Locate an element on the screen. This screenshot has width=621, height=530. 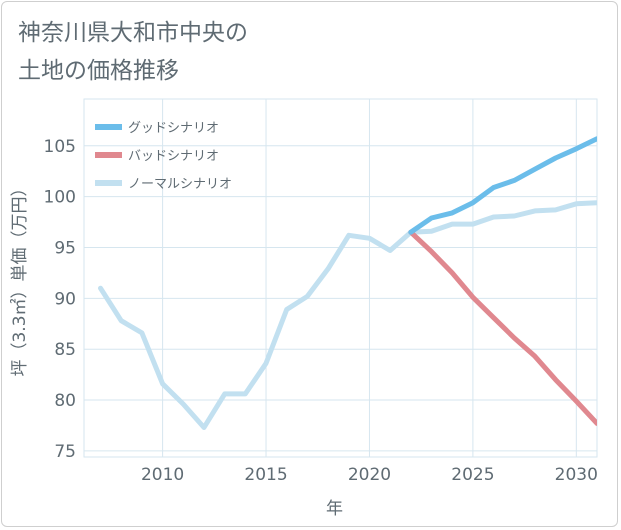
y-tick-label-75: 75 is located at coordinates (65, 452).